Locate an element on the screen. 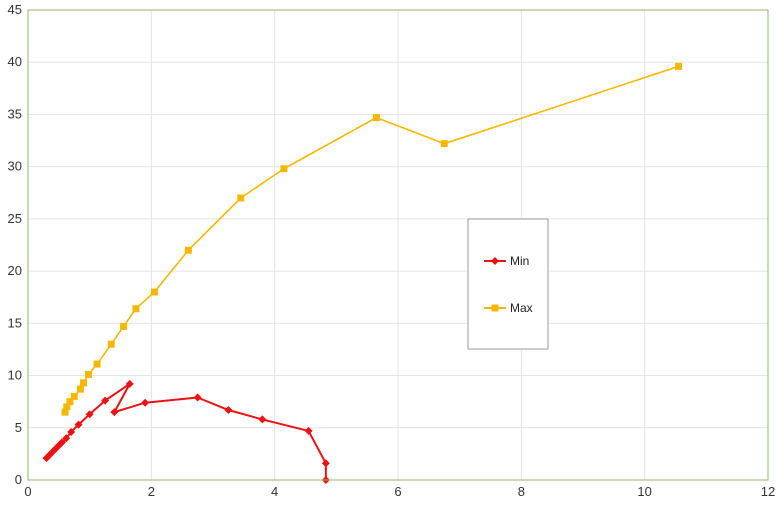 This screenshot has height=514, width=780. legend-label: Max is located at coordinates (521, 308).